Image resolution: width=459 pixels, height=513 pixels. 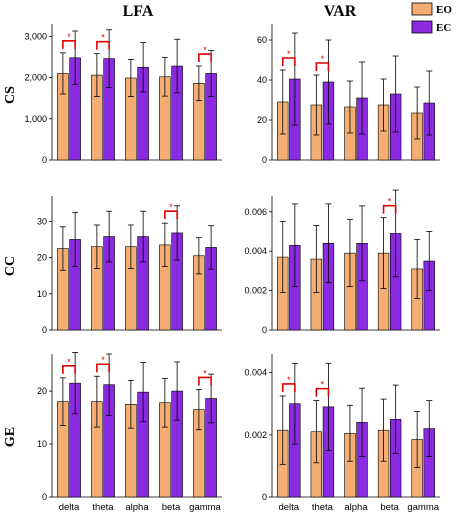 What do you see at coordinates (42, 391) in the screenshot?
I see `y-tick-label-ge-lfa: 20` at bounding box center [42, 391].